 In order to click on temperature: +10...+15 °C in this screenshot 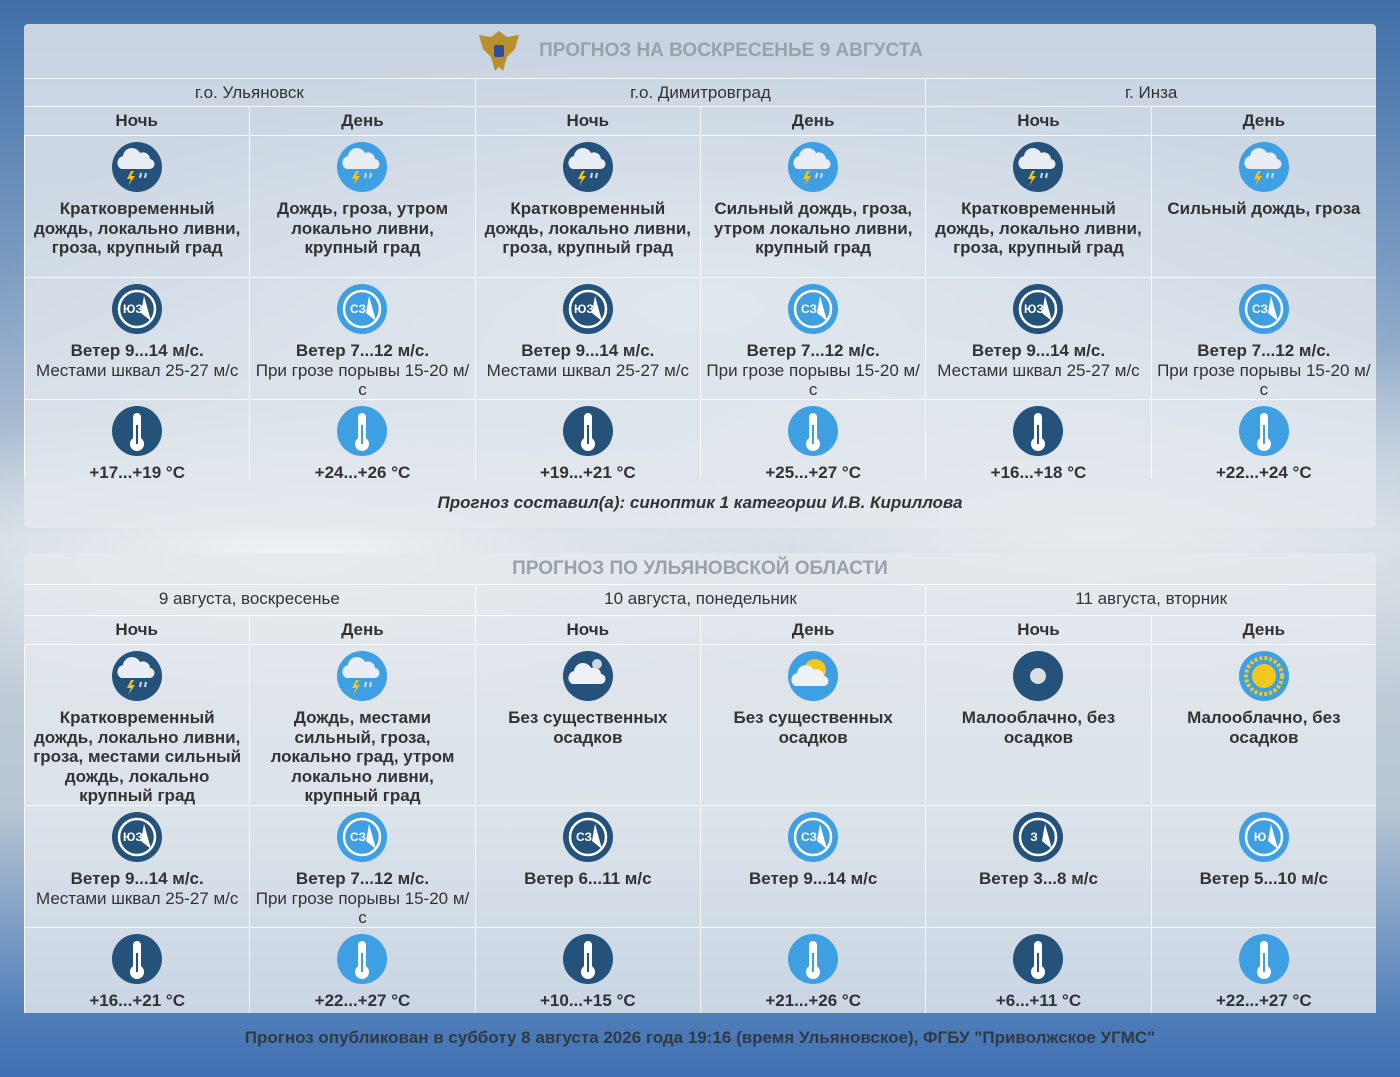, I will do `click(587, 1000)`.